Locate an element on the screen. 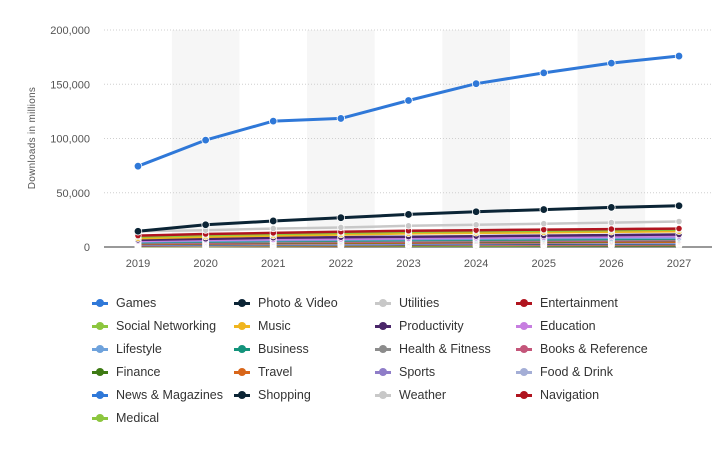 Image resolution: width=722 pixels, height=457 pixels. legend-item: Sports is located at coordinates (405, 372).